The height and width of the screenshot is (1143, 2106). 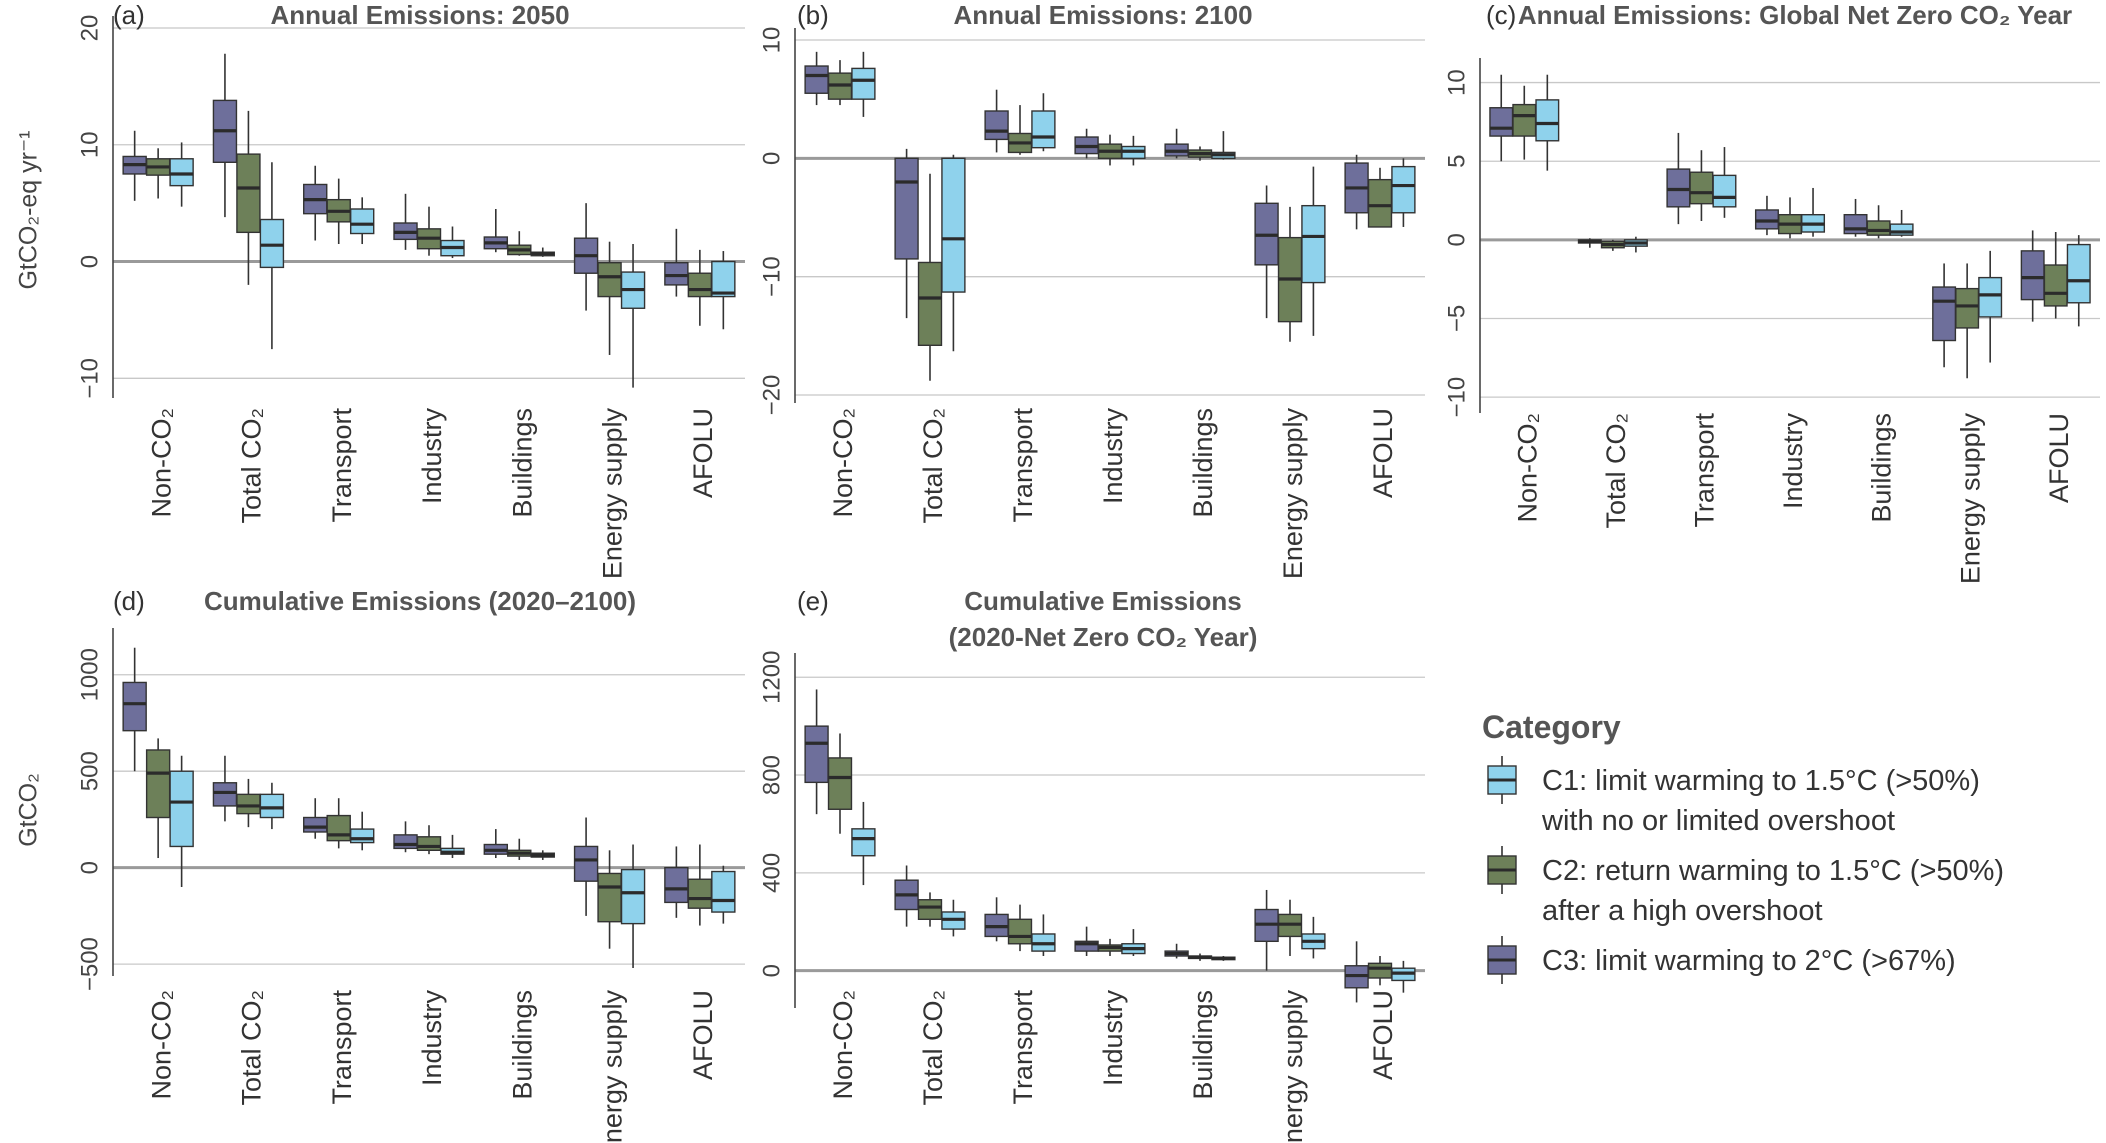 I want to click on y-tick-label: 800, so click(x=771, y=775).